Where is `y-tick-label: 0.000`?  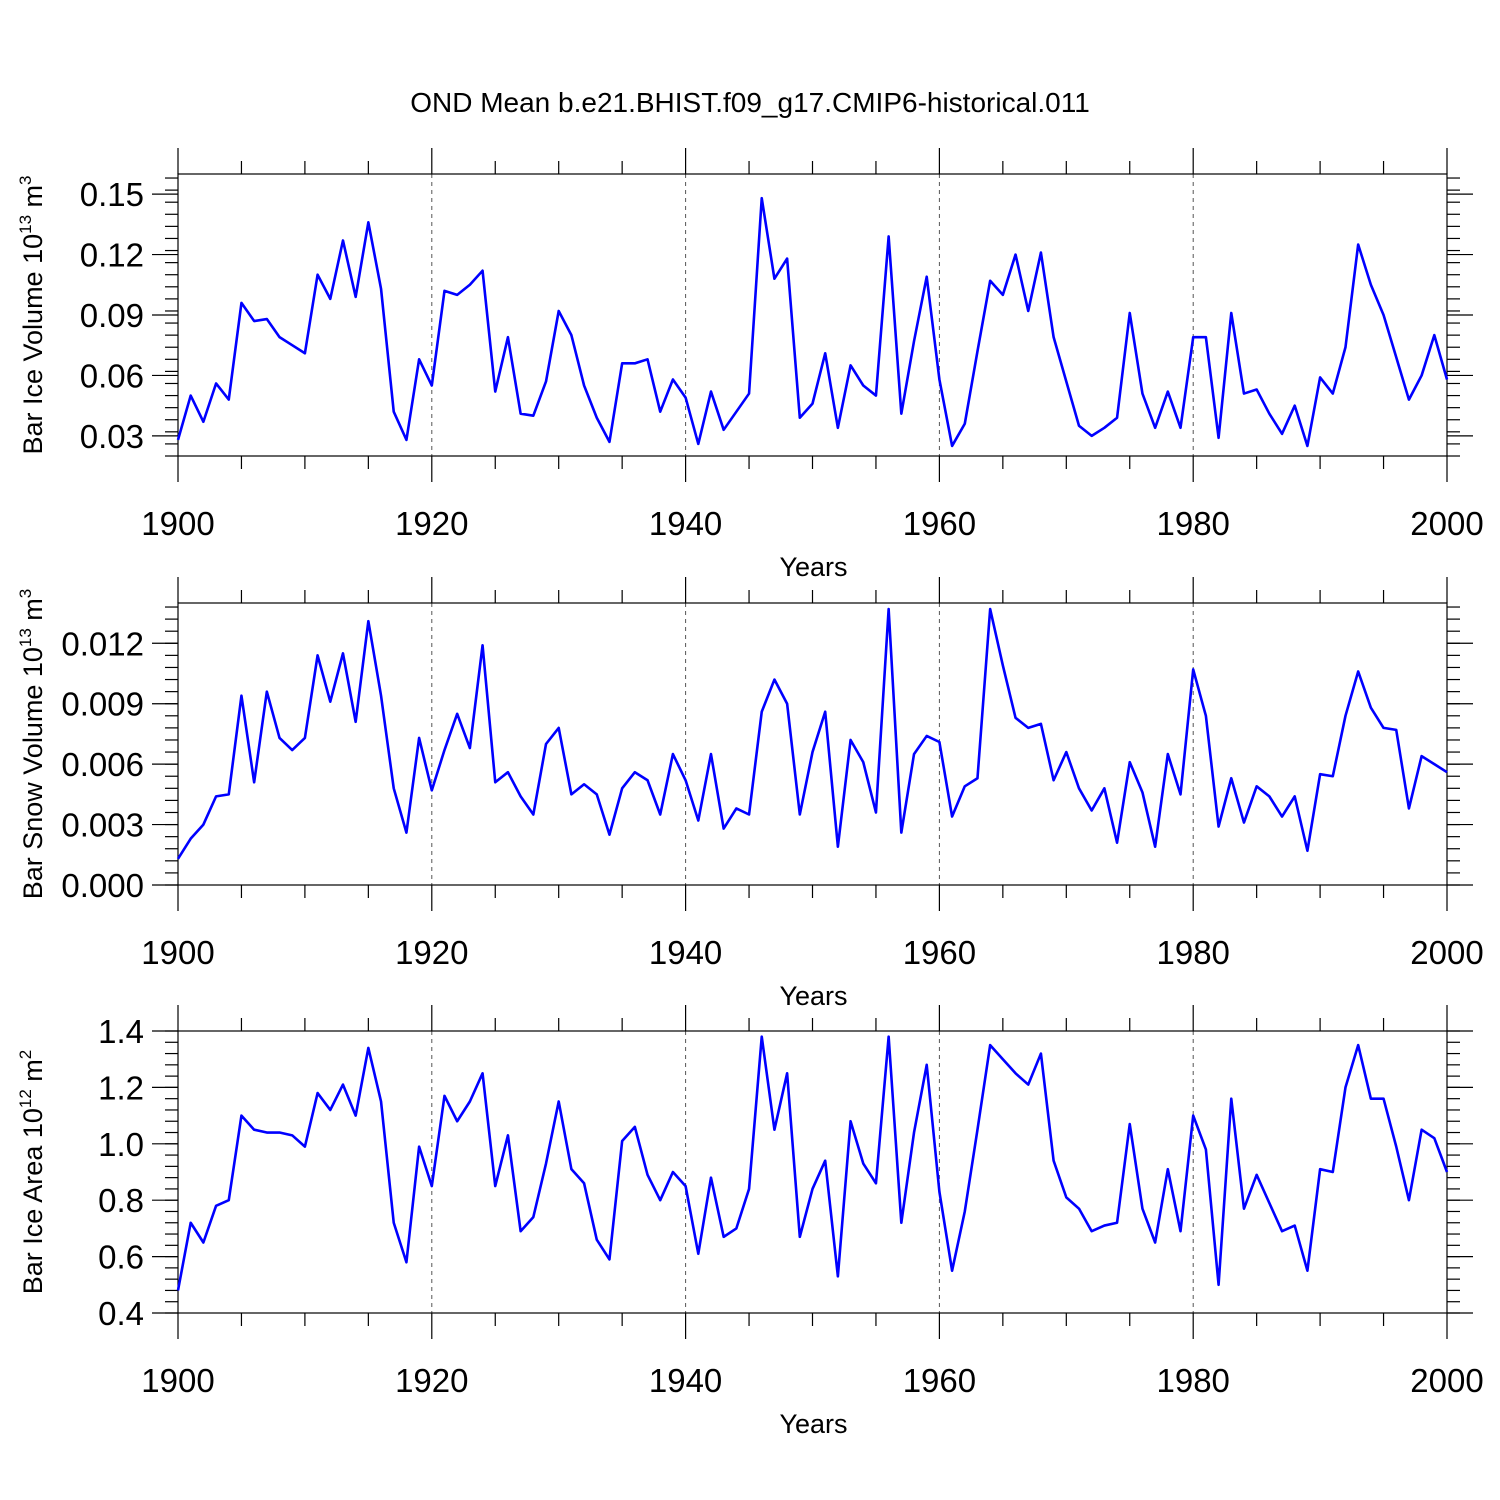 y-tick-label: 0.000 is located at coordinates (102, 885).